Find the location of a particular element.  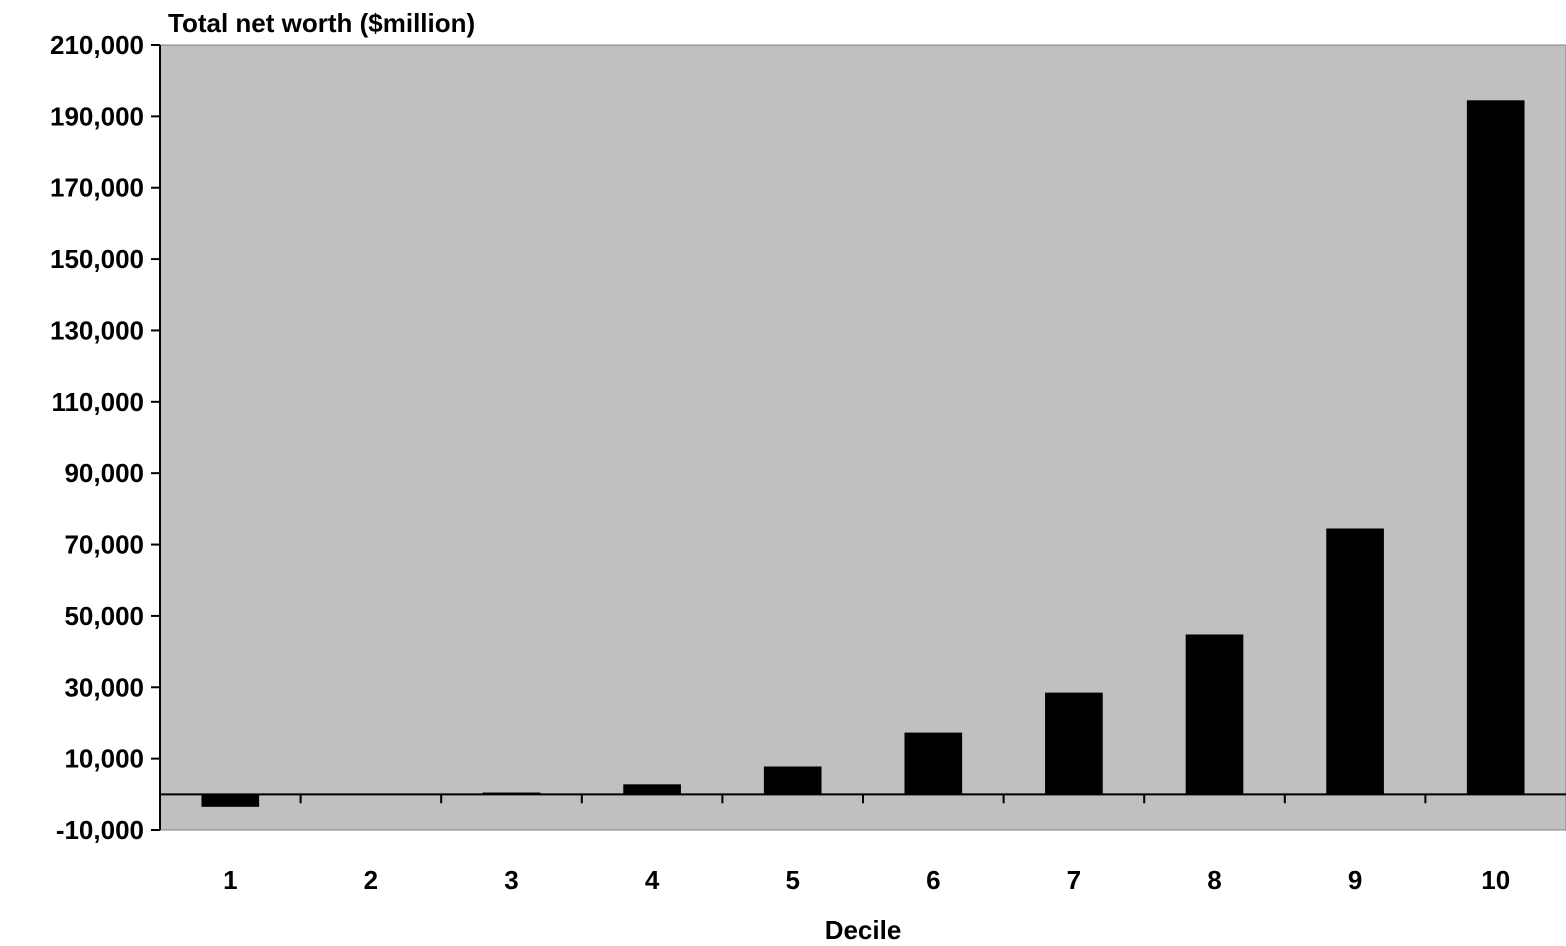

x-axis-title: Decile is located at coordinates (863, 930).